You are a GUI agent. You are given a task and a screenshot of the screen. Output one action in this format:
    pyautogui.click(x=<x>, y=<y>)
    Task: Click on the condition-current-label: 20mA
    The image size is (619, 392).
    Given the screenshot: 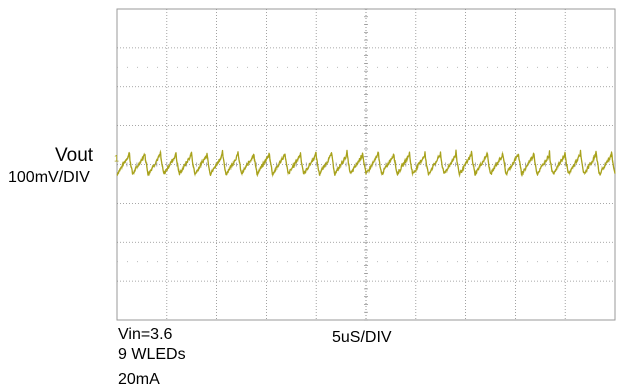 What is the action you would take?
    pyautogui.click(x=139, y=379)
    